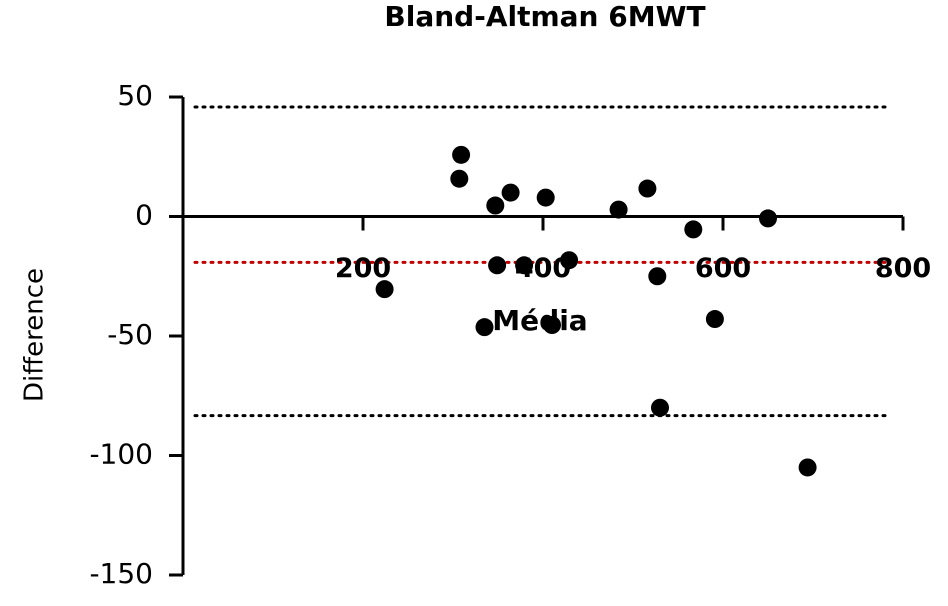 Image resolution: width=948 pixels, height=606 pixels. Describe the element at coordinates (130, 334) in the screenshot. I see `y-tick-label: -50` at that location.